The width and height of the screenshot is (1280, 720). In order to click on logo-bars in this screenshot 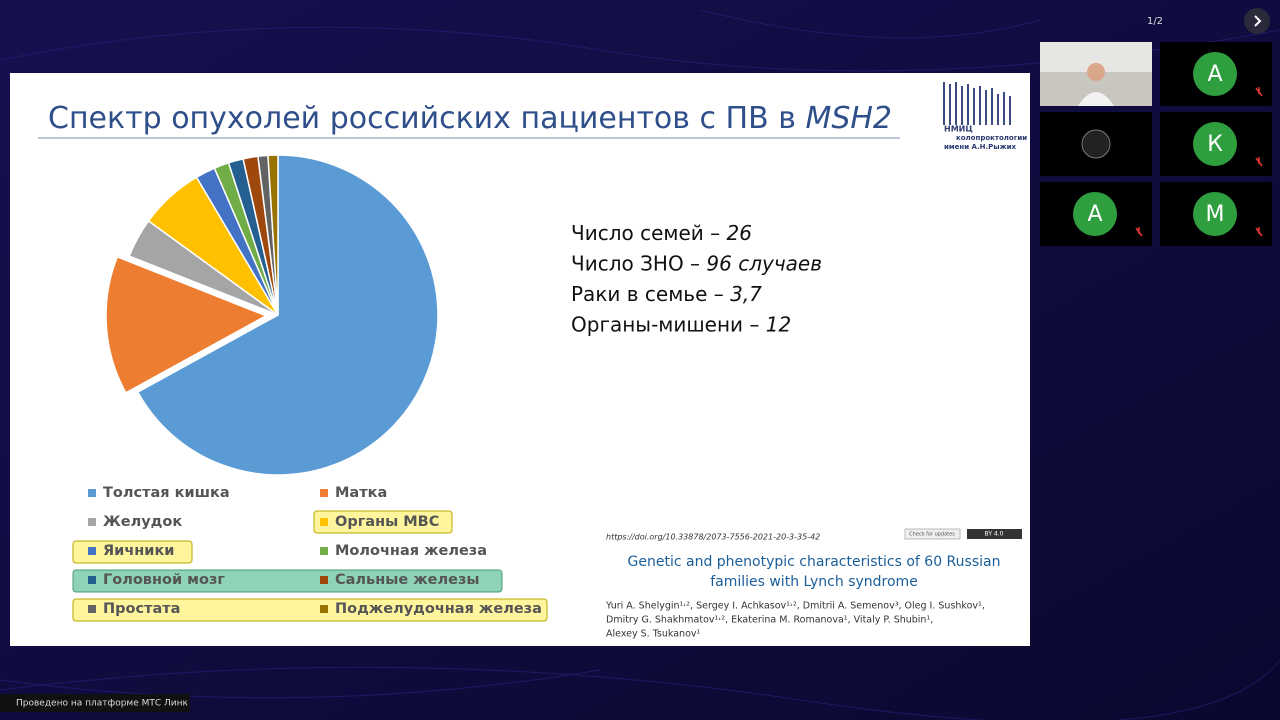, I will do `click(977, 103)`.